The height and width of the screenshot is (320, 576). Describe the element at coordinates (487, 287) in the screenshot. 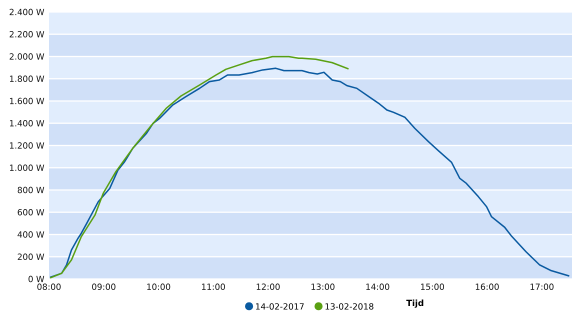

I see `x-tick-label: 16:00` at that location.